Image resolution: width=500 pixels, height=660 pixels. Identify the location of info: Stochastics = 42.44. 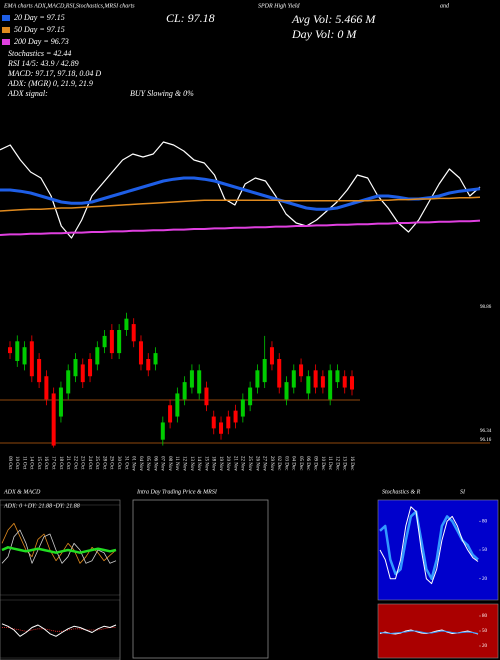
(39, 53).